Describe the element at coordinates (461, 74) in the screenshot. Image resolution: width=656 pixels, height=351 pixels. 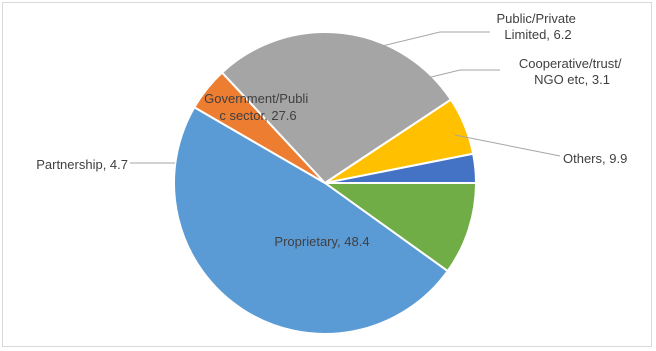
I see `leader-line-cooperative` at that location.